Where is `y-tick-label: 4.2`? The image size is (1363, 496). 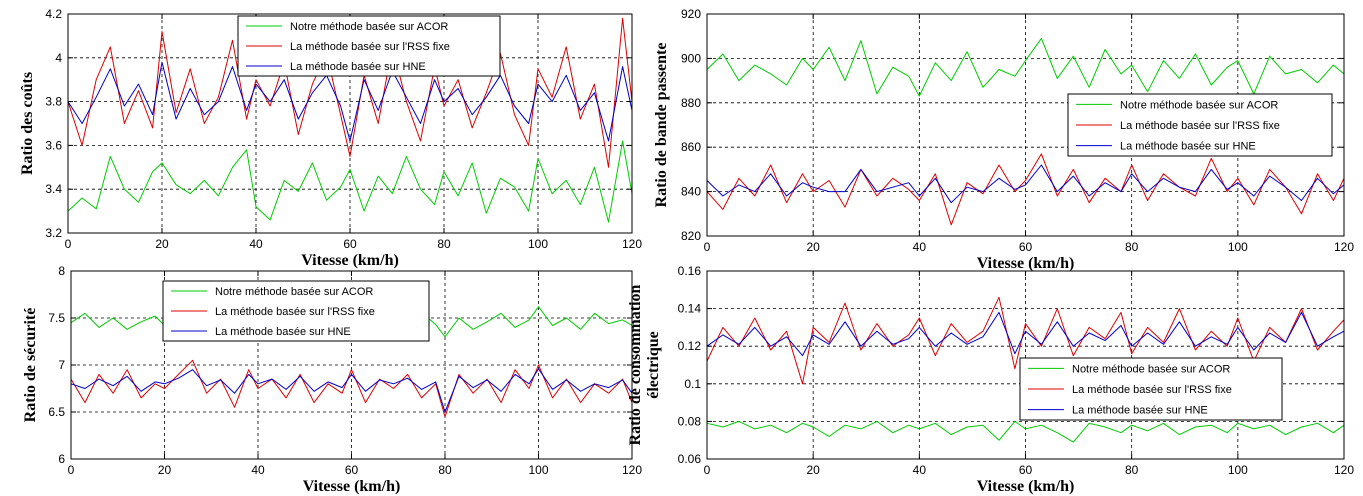
y-tick-label: 4.2 is located at coordinates (53, 14).